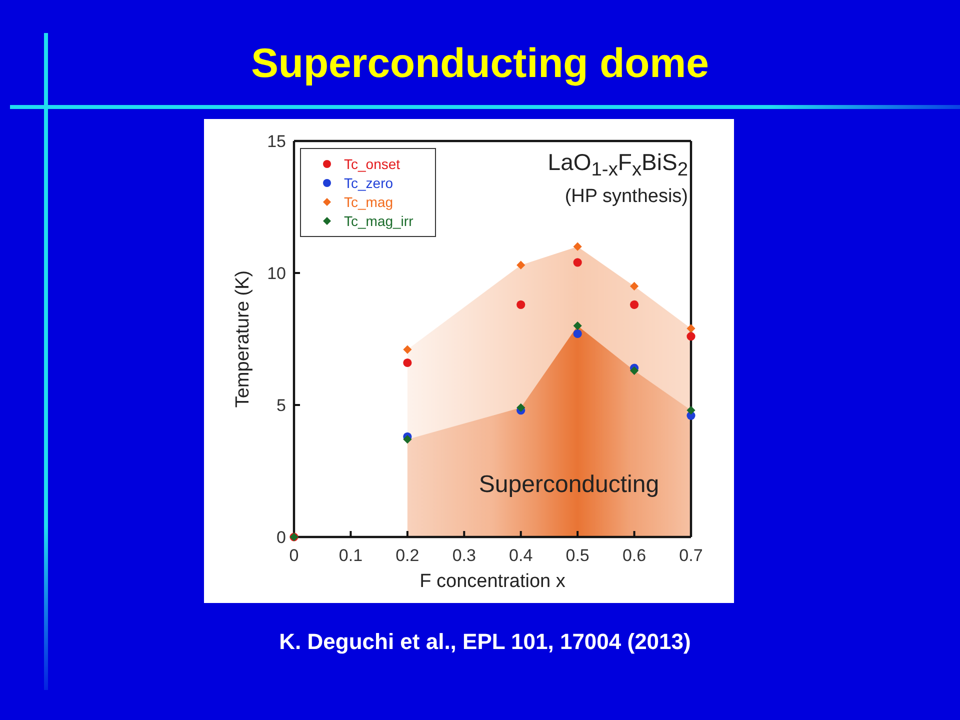 The width and height of the screenshot is (960, 720). I want to click on x-tick-label: 0.3, so click(464, 556).